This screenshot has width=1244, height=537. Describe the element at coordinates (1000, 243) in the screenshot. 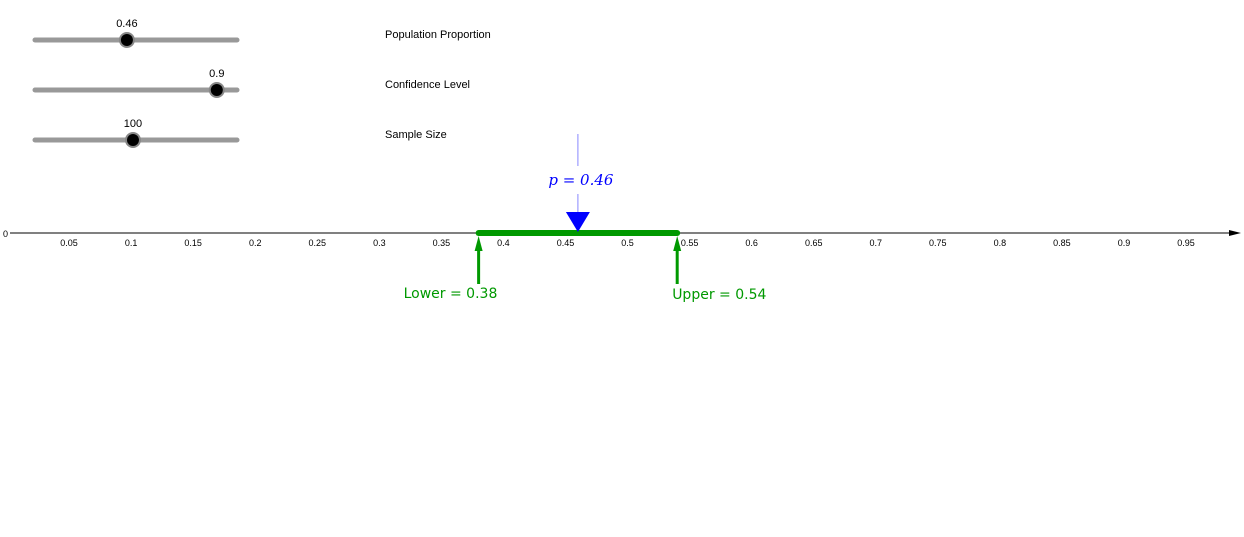

I see `axis-tick-label: 0.8` at that location.